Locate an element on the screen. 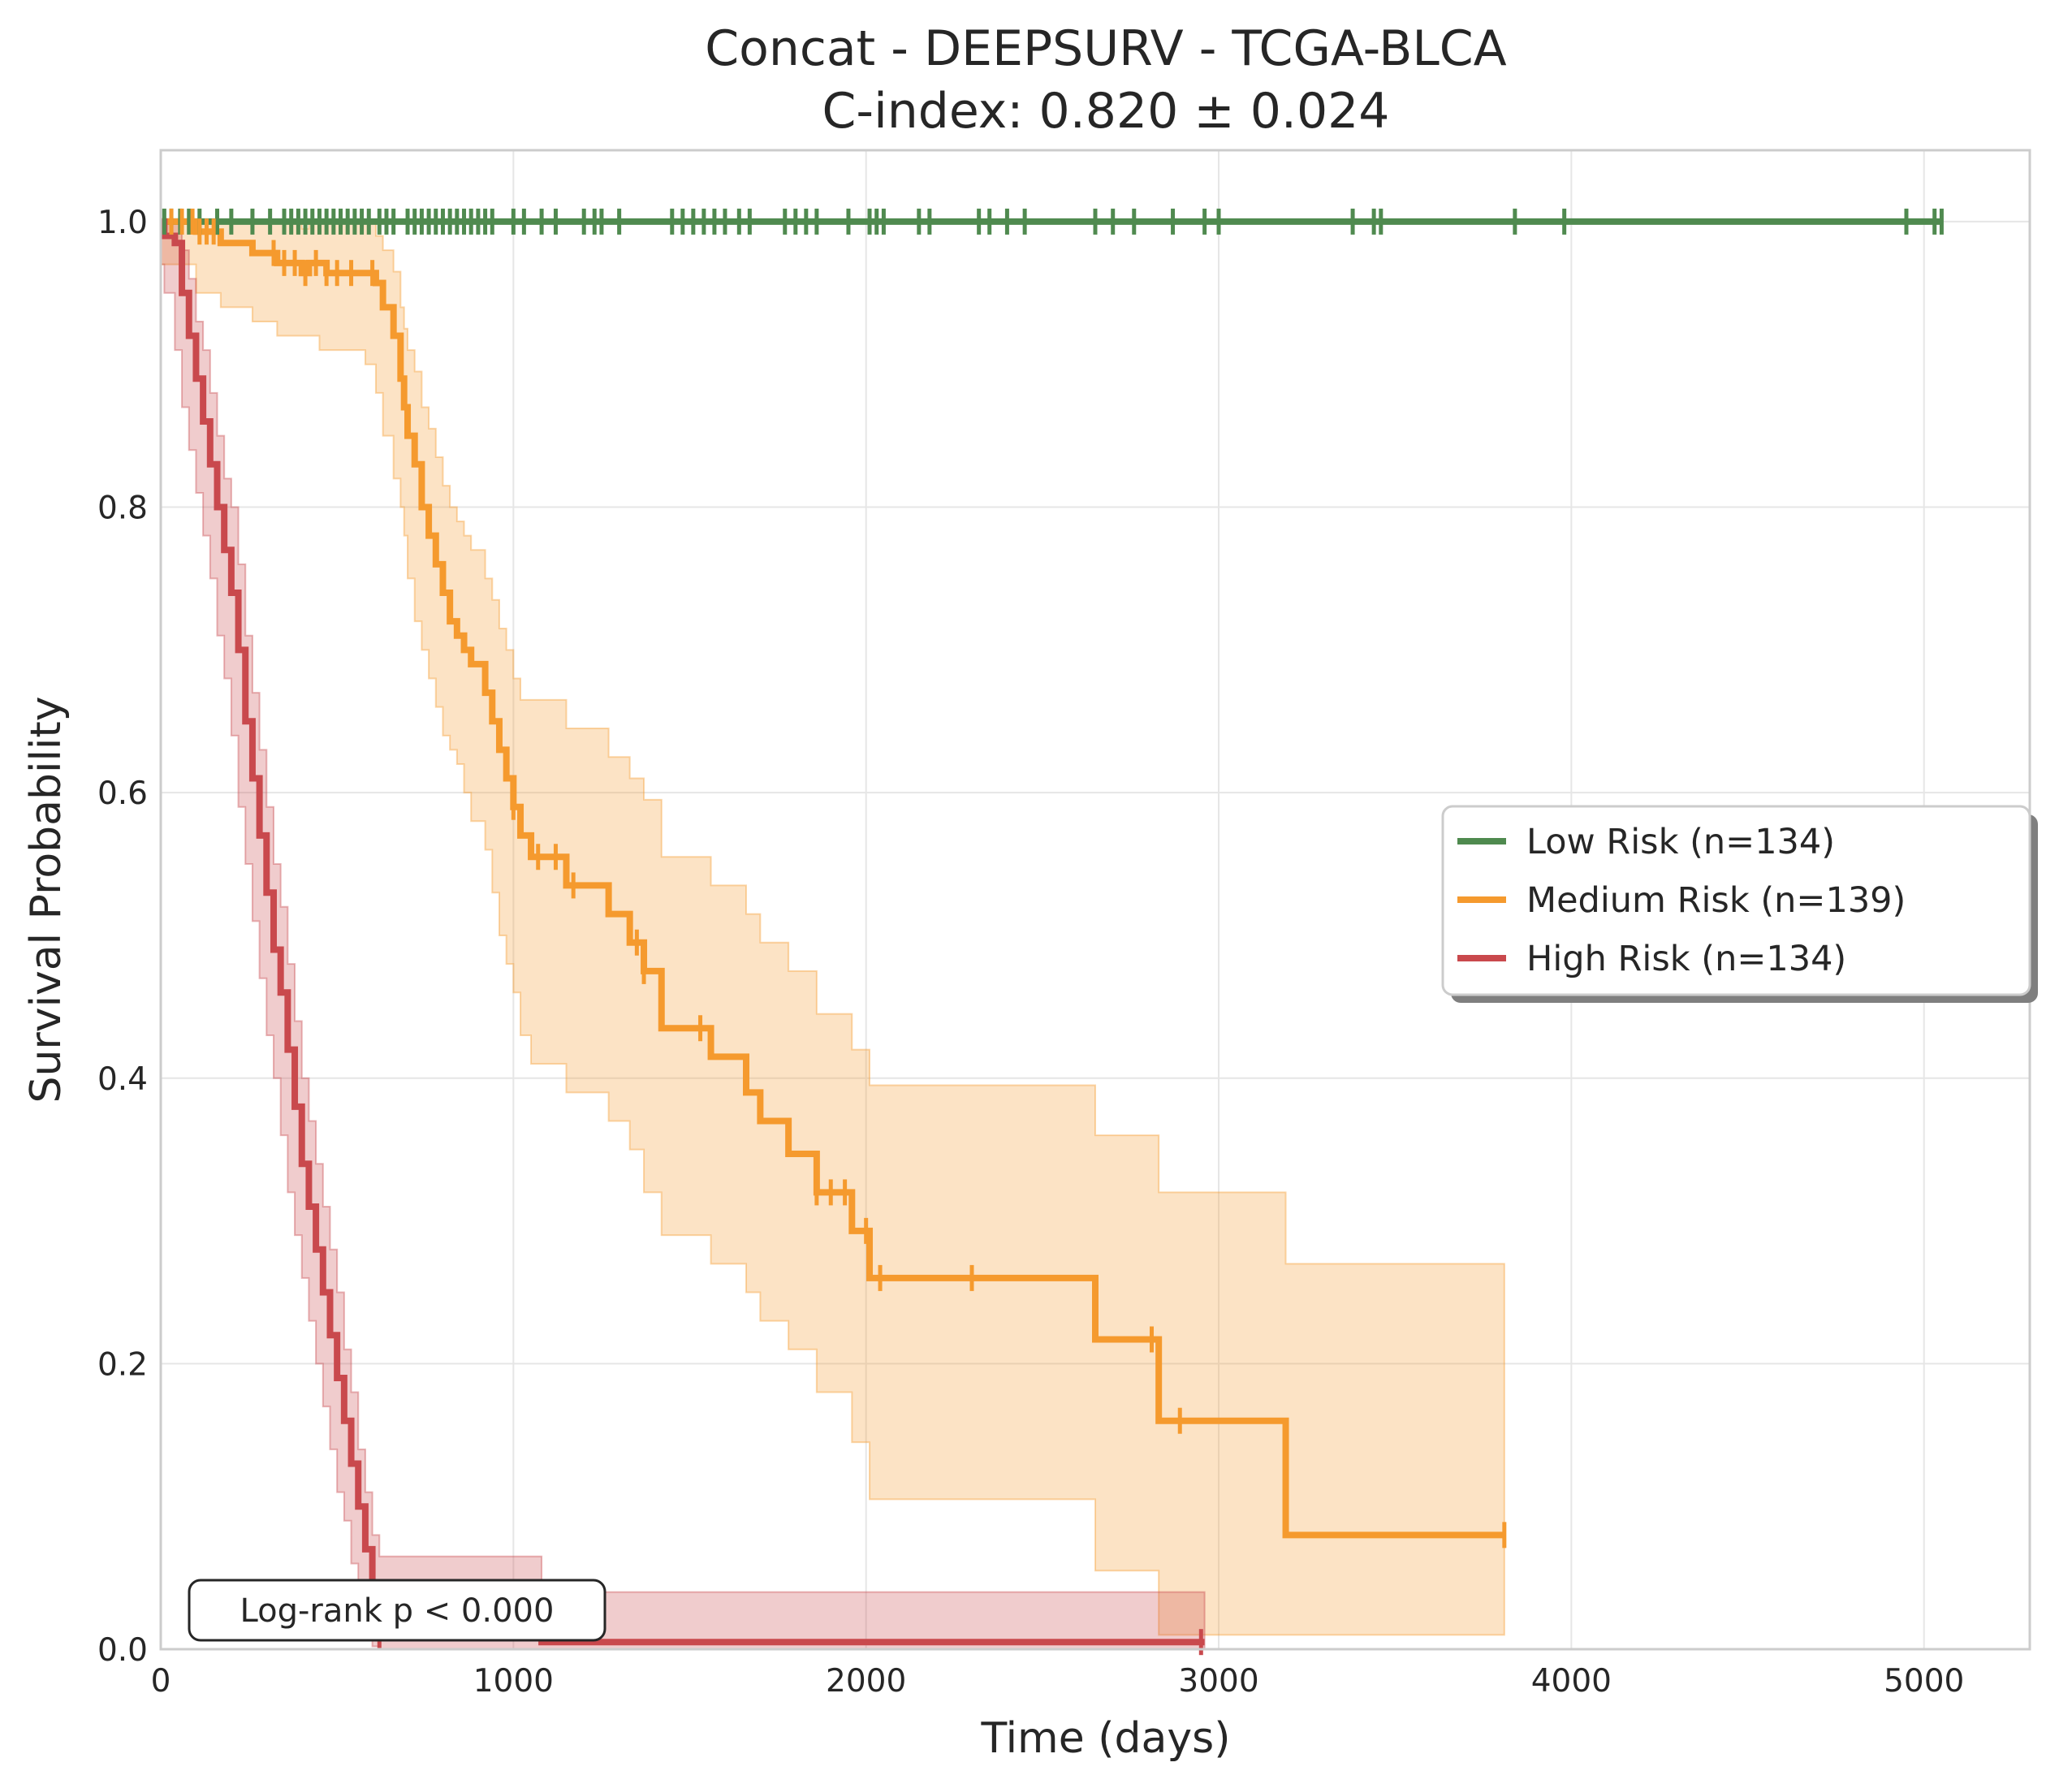 The height and width of the screenshot is (1784, 2072). x-tick-label: 5000 is located at coordinates (1924, 1681).